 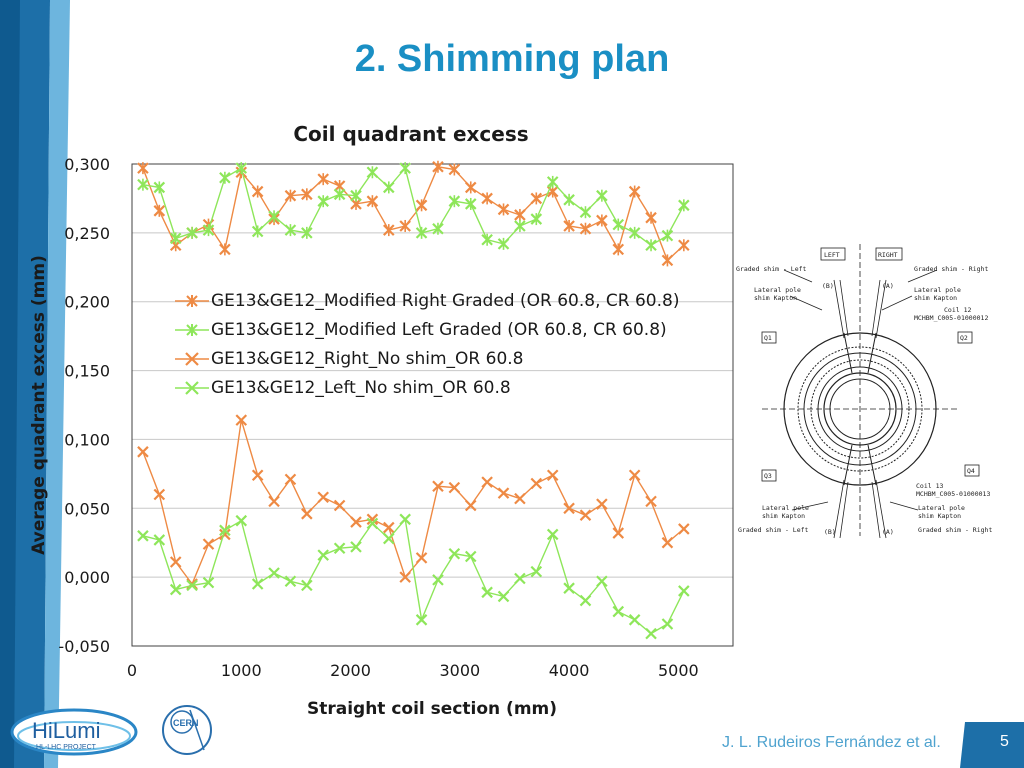 What do you see at coordinates (1004, 741) in the screenshot?
I see `page-number: 5` at bounding box center [1004, 741].